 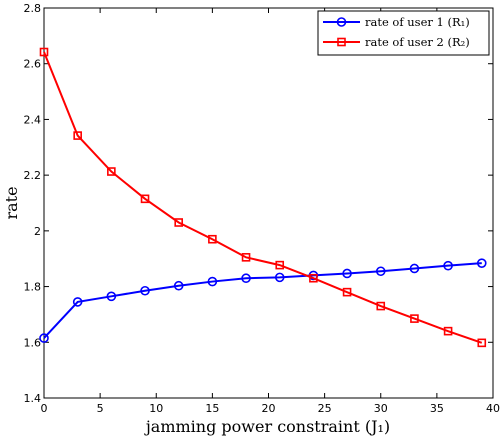 I want to click on y-tick-label: 2.4, so click(x=33, y=119).